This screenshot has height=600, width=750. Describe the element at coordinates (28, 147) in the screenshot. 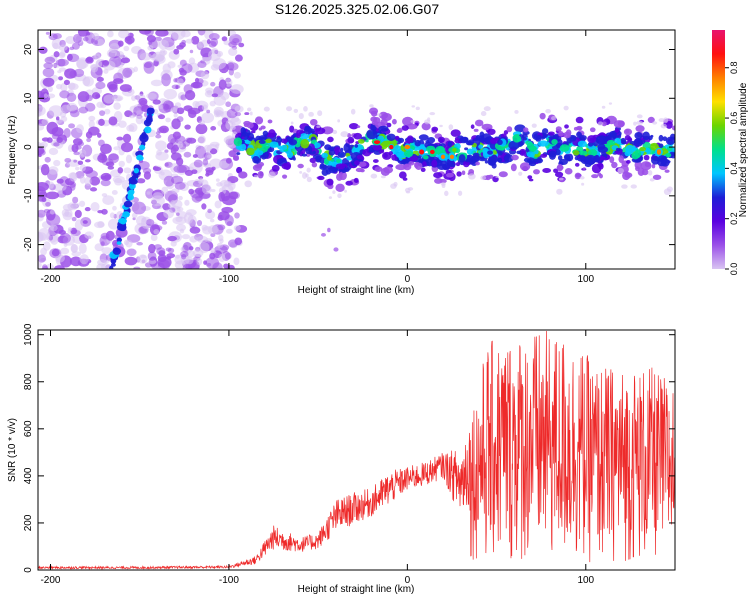

I see `y-tick-label: 0` at that location.